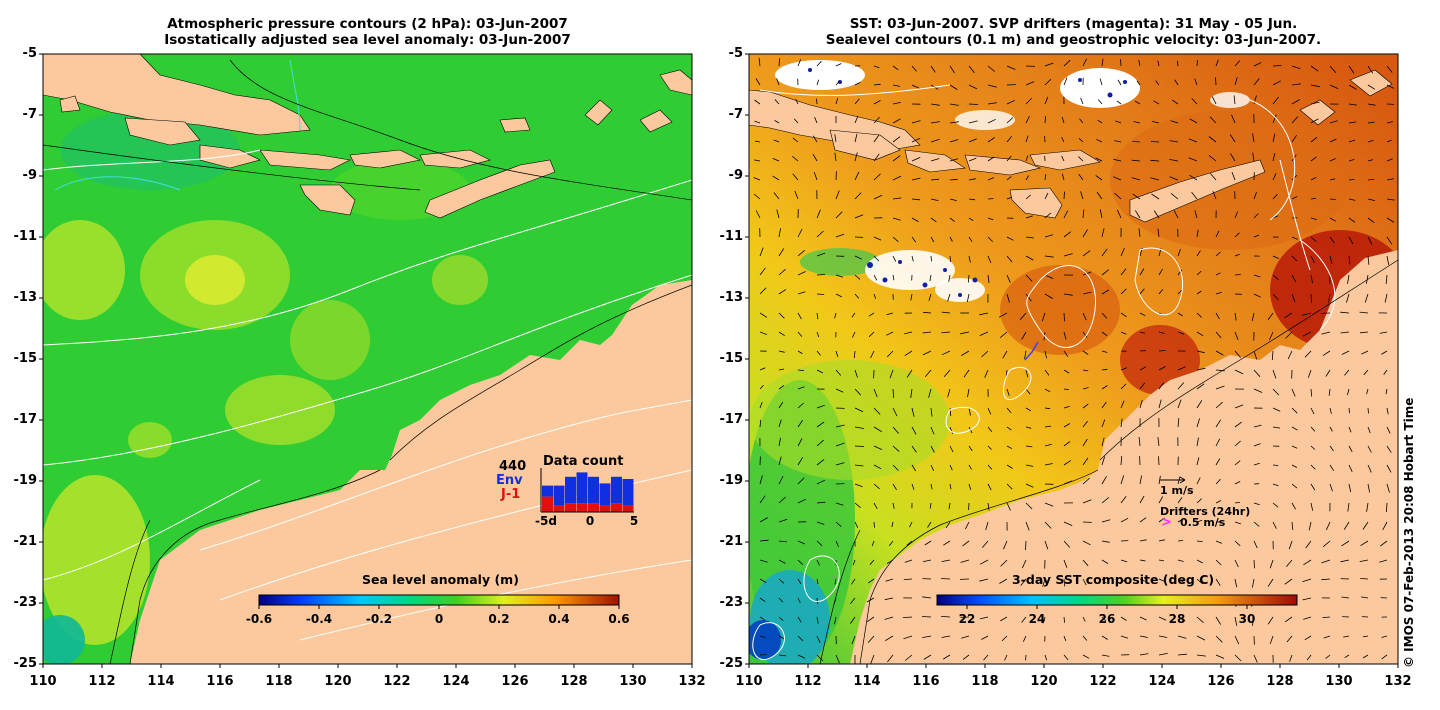 This screenshot has height=710, width=1440. Describe the element at coordinates (867, 681) in the screenshot. I see `x-tick-label: 114` at that location.